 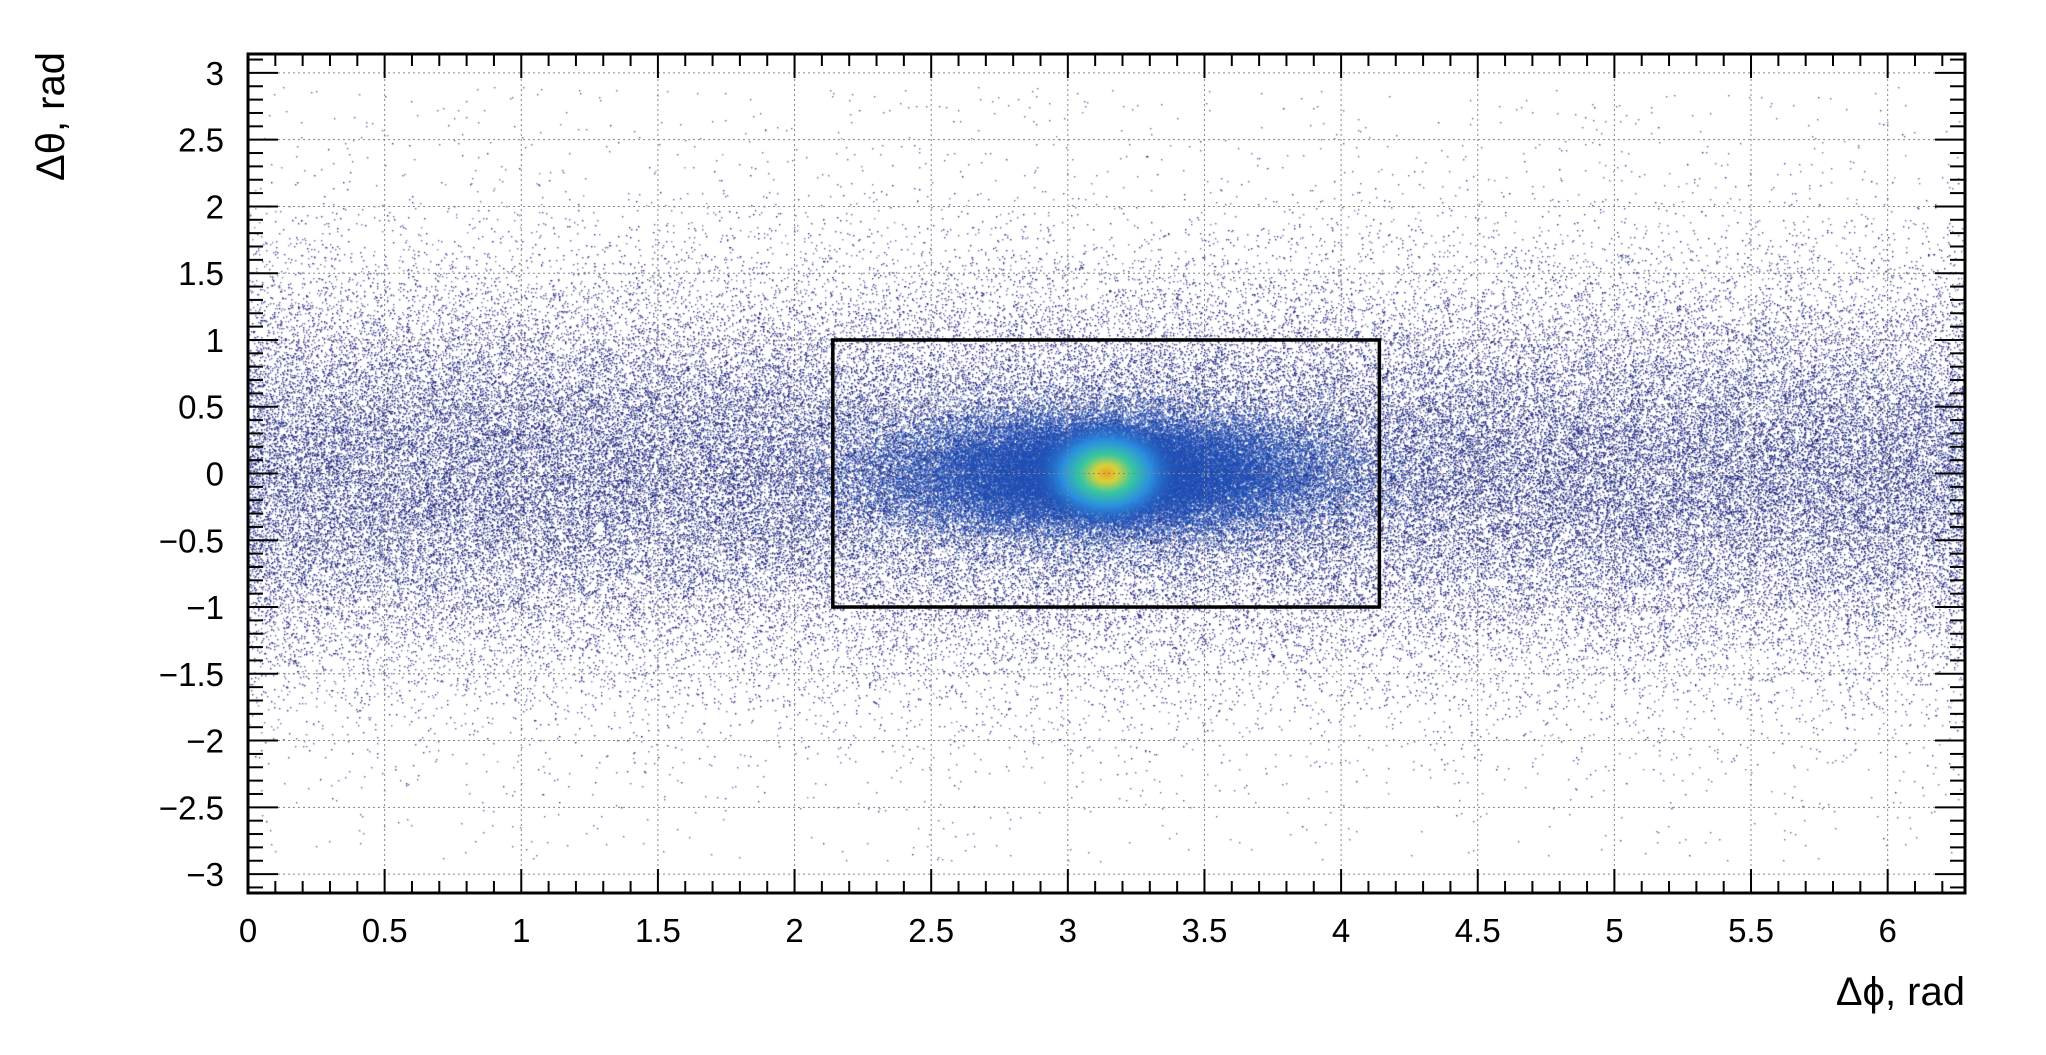 What do you see at coordinates (215, 206) in the screenshot?
I see `y-tick-label: 2` at bounding box center [215, 206].